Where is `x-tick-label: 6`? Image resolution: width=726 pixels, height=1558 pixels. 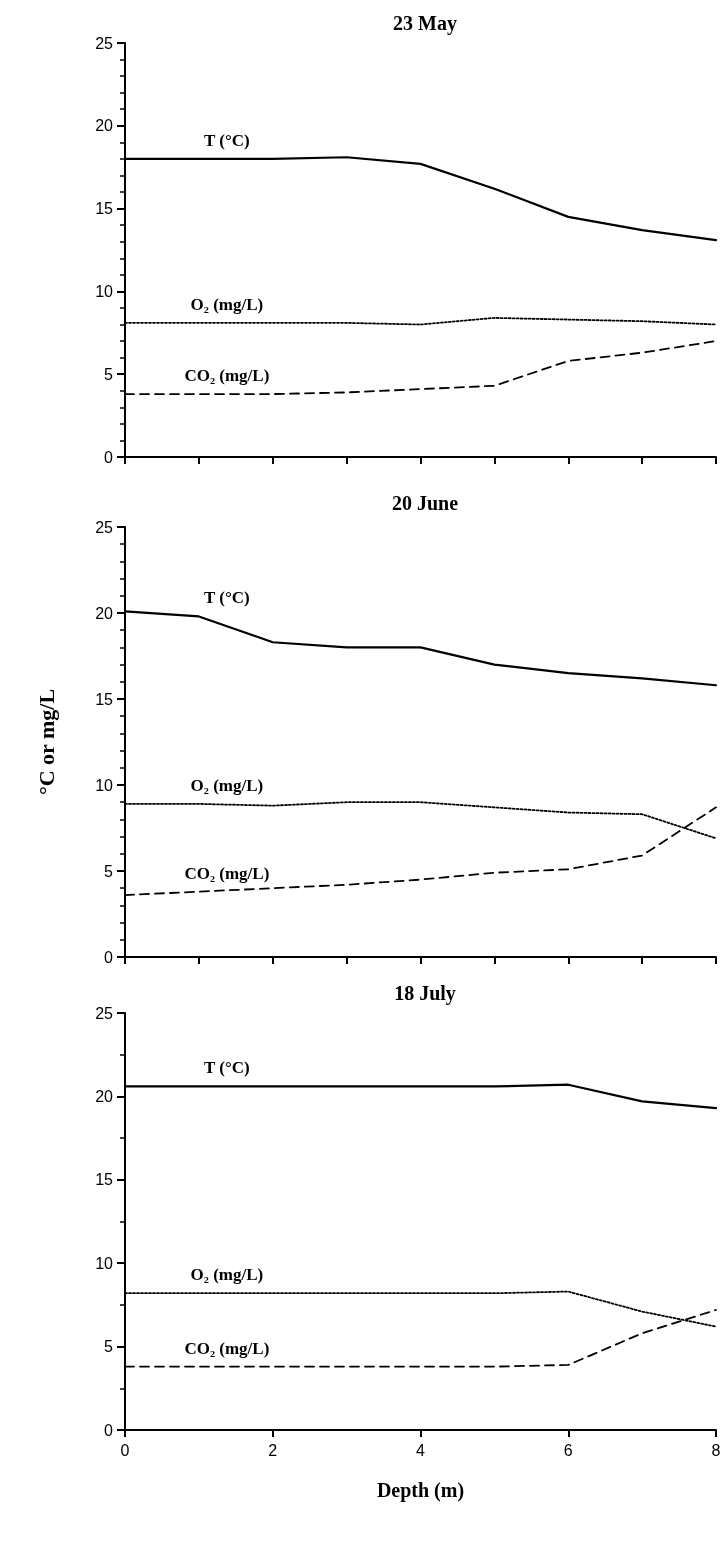 x-tick-label: 6 is located at coordinates (568, 1450).